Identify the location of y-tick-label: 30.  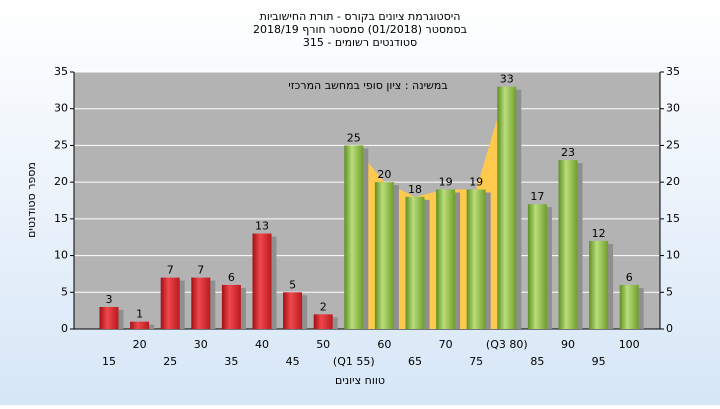
(61, 108).